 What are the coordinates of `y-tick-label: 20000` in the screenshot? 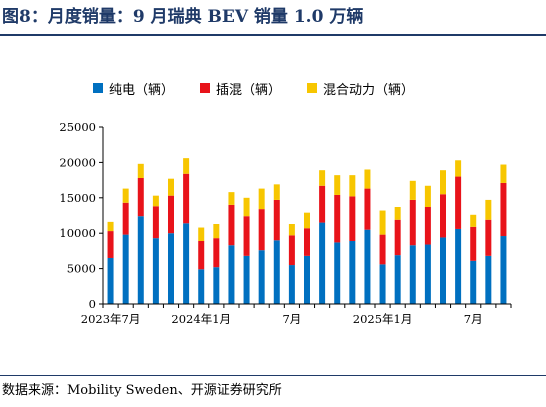 It's located at (77, 162).